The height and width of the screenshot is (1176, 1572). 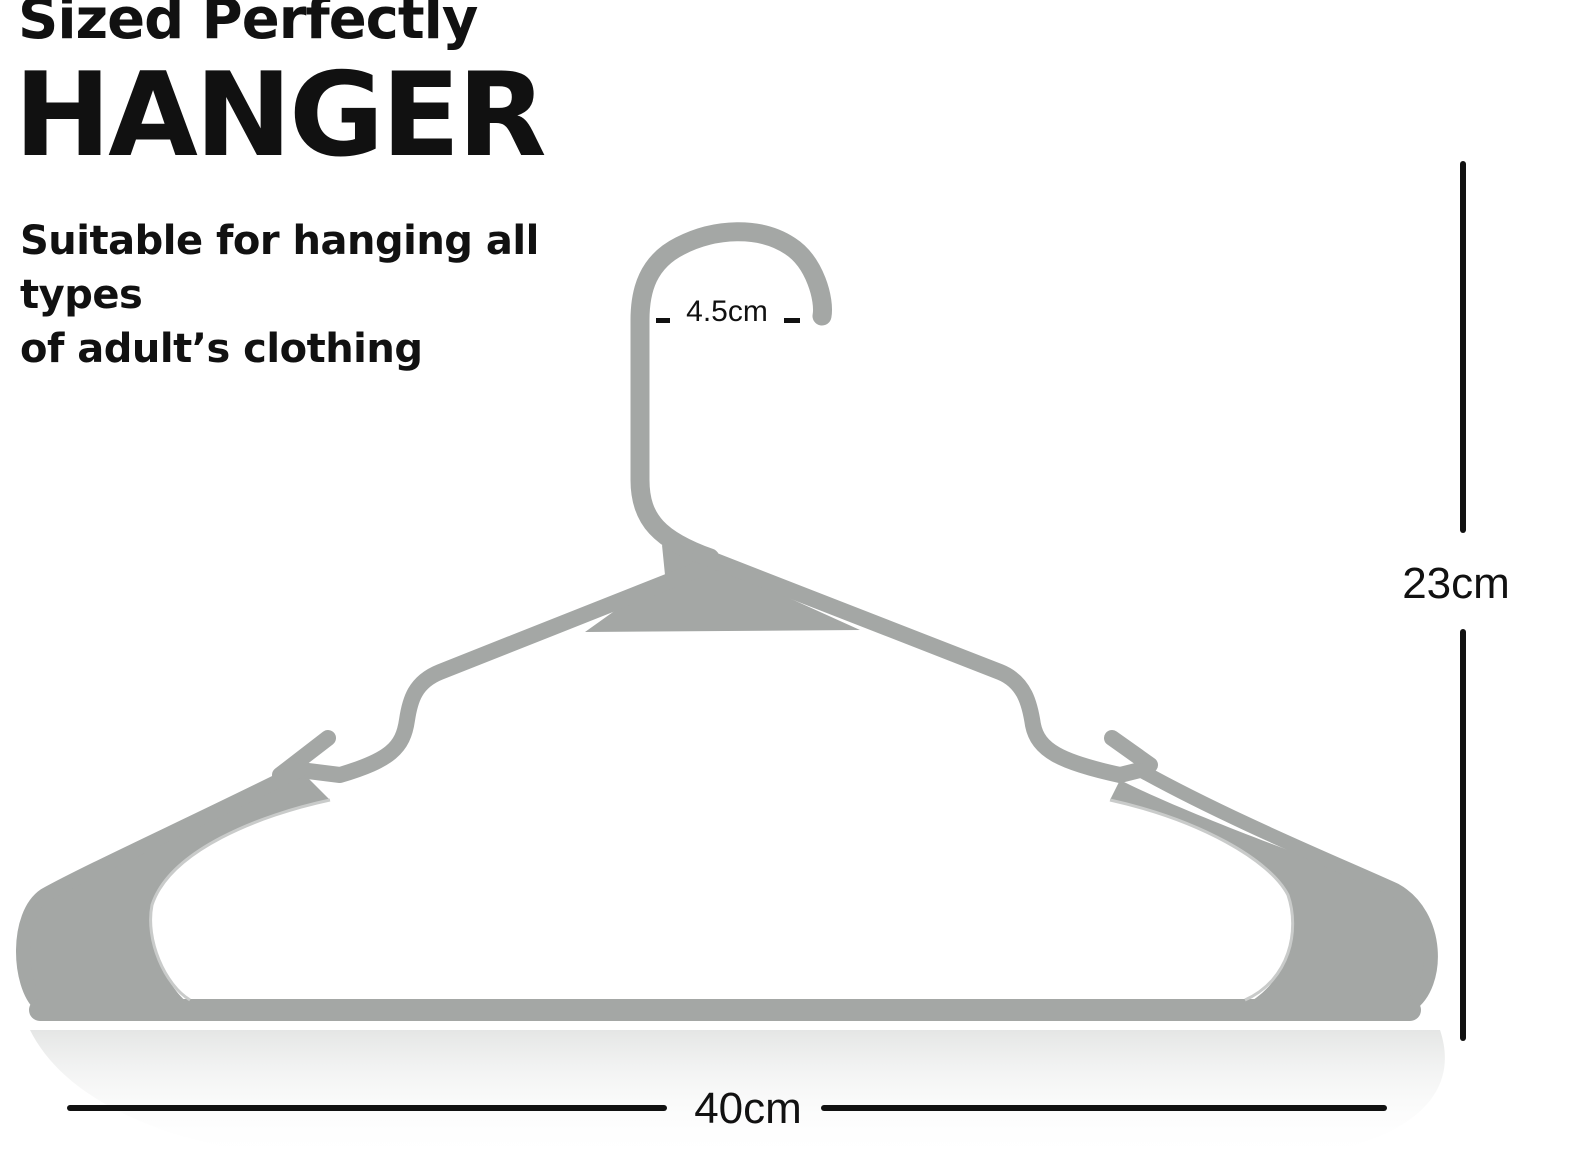 I want to click on width-dimension: 40cm, so click(x=727, y=1108).